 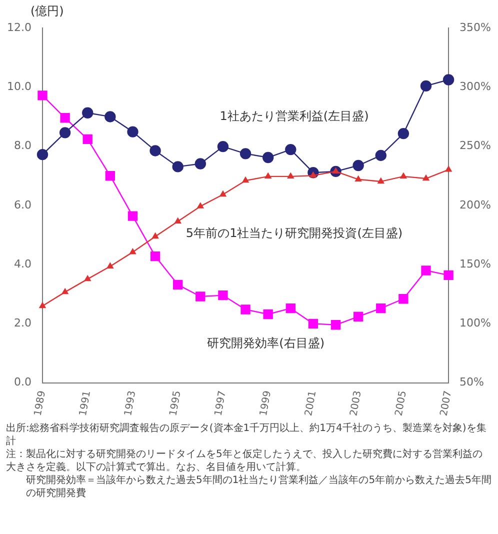 I want to click on y-tick-label: 8.0, so click(x=23, y=145).